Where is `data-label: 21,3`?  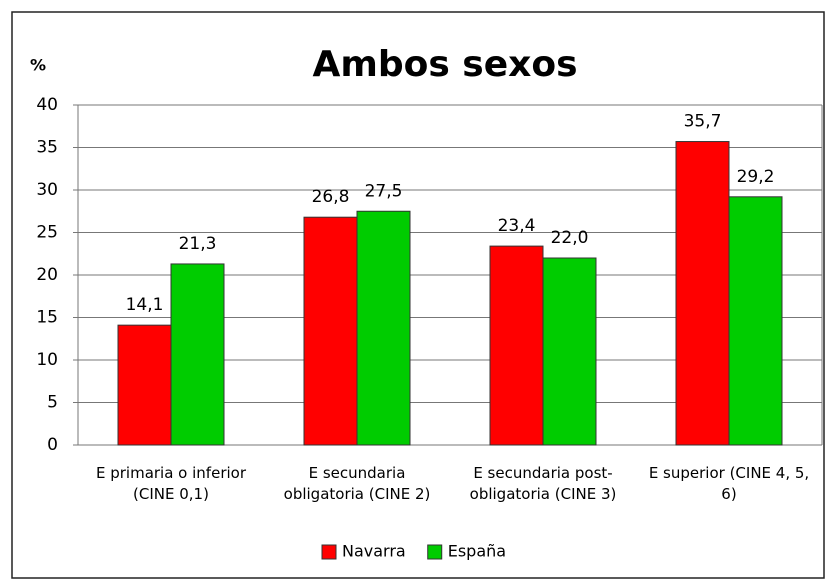 data-label: 21,3 is located at coordinates (198, 244).